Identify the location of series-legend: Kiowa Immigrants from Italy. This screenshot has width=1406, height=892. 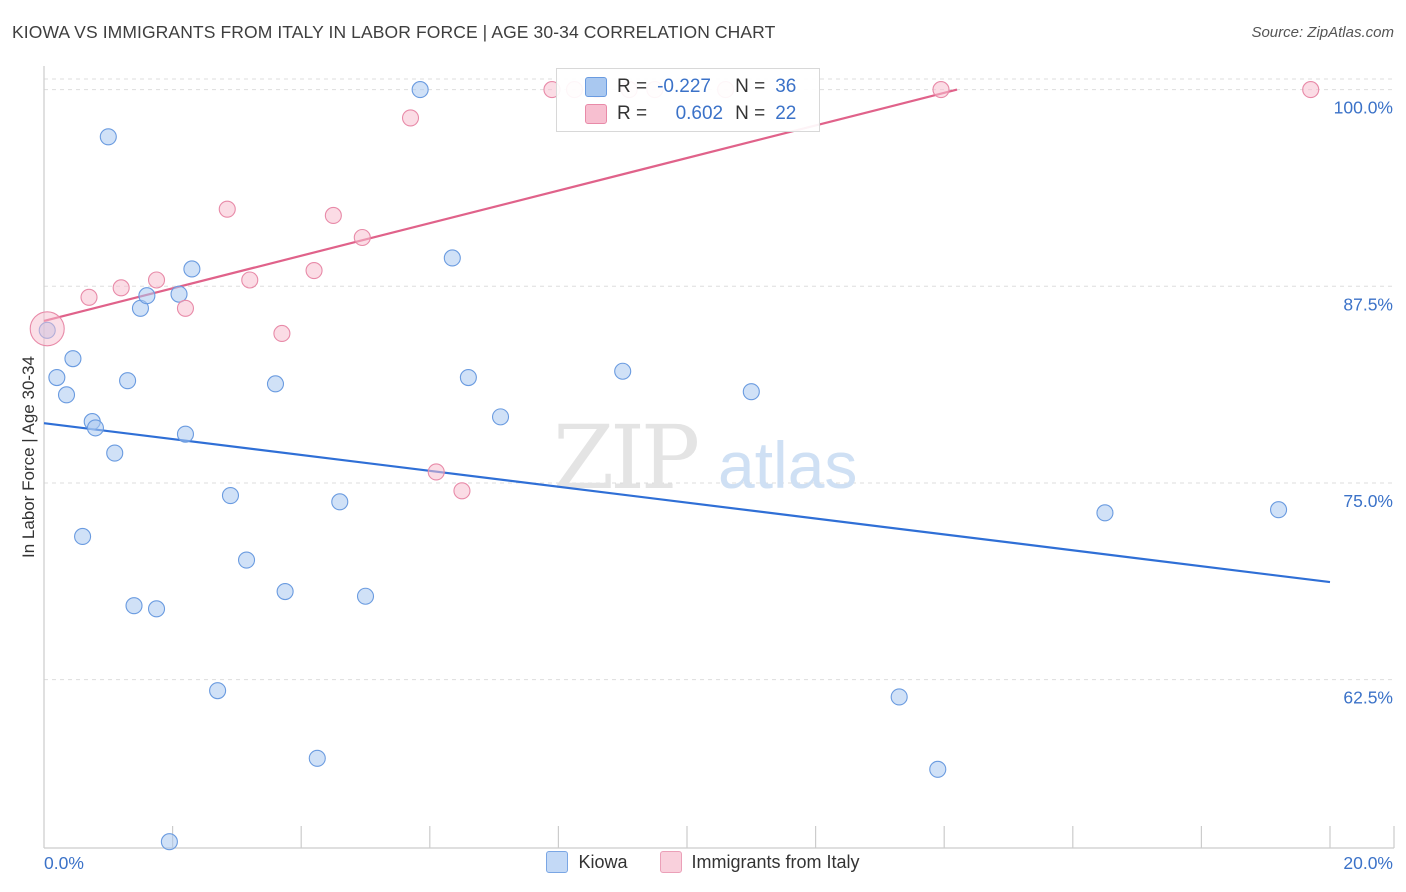
(703, 862).